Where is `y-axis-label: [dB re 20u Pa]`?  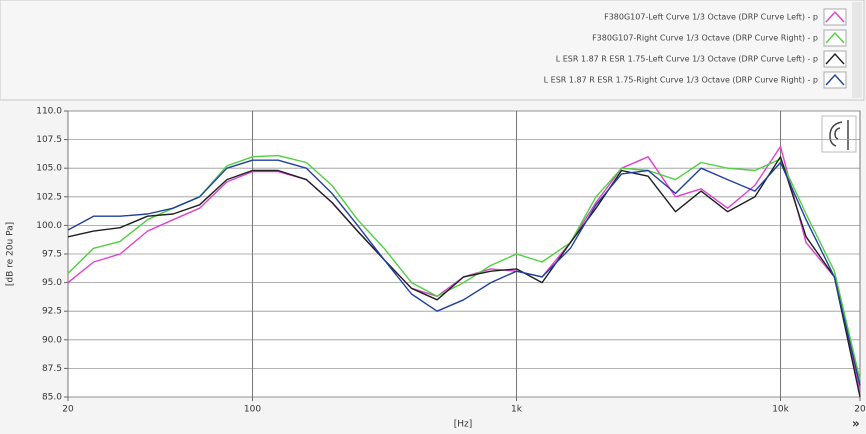
y-axis-label: [dB re 20u Pa] is located at coordinates (11, 254).